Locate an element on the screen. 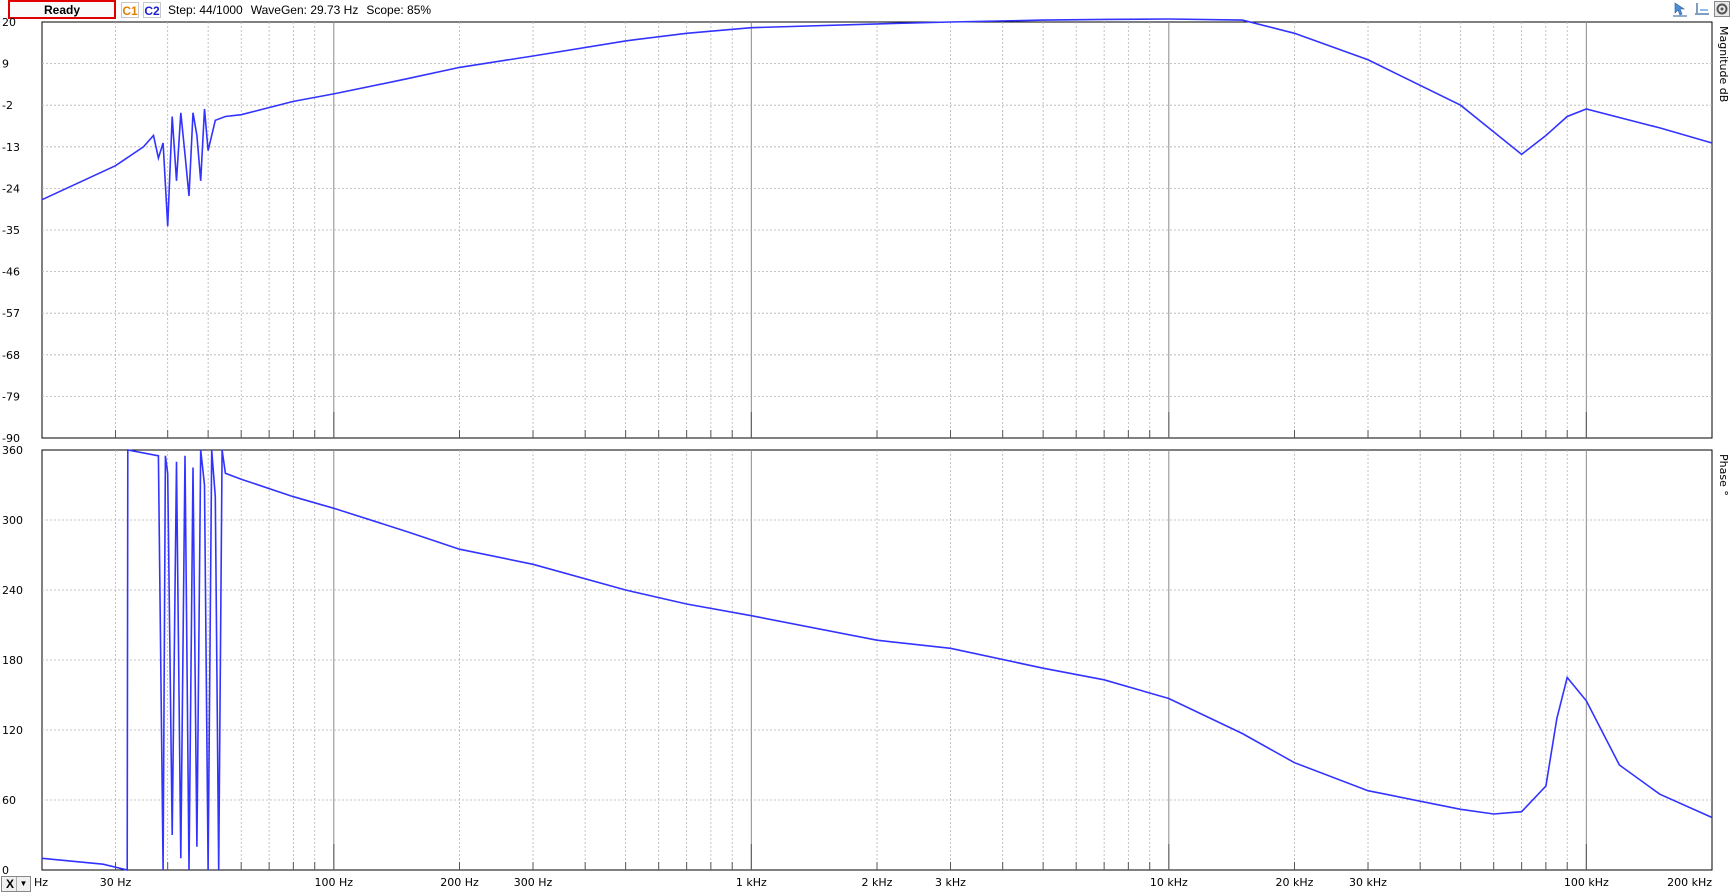 This screenshot has width=1732, height=892. x-tick-label: 2 kHz is located at coordinates (877, 882).